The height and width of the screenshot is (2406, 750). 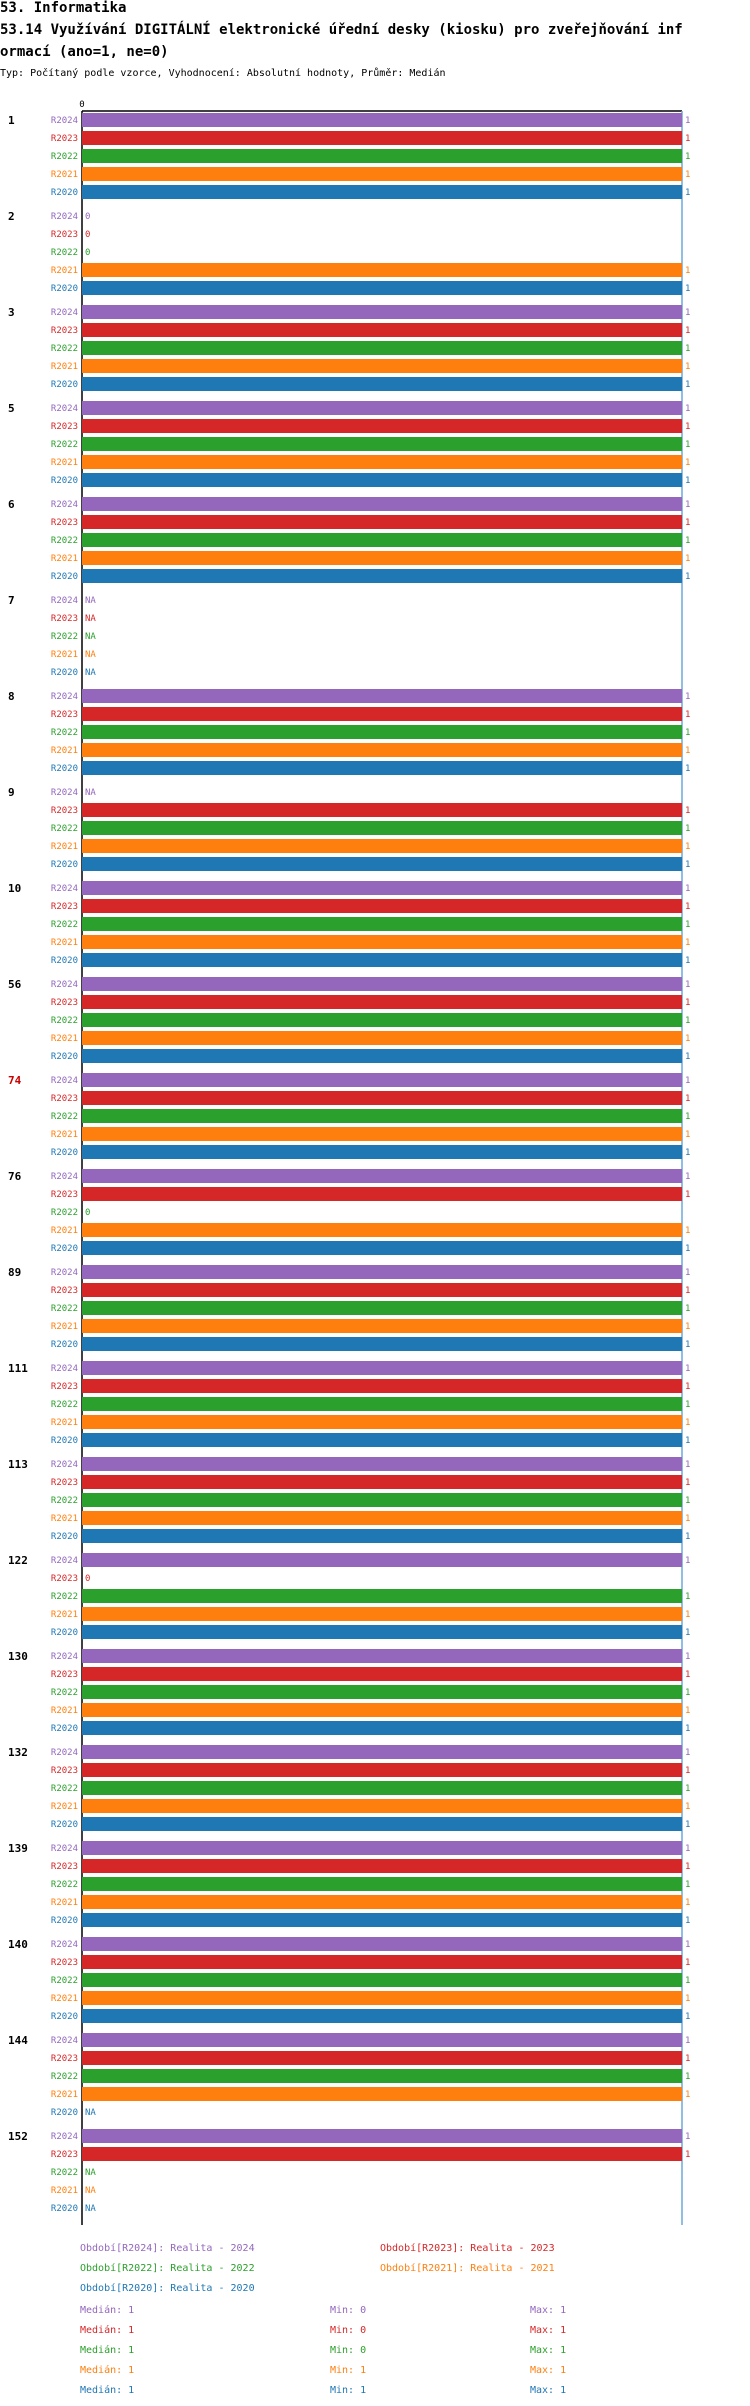 What do you see at coordinates (167, 2288) in the screenshot?
I see `legend-period: Období[R2020]: Realita - 2020` at bounding box center [167, 2288].